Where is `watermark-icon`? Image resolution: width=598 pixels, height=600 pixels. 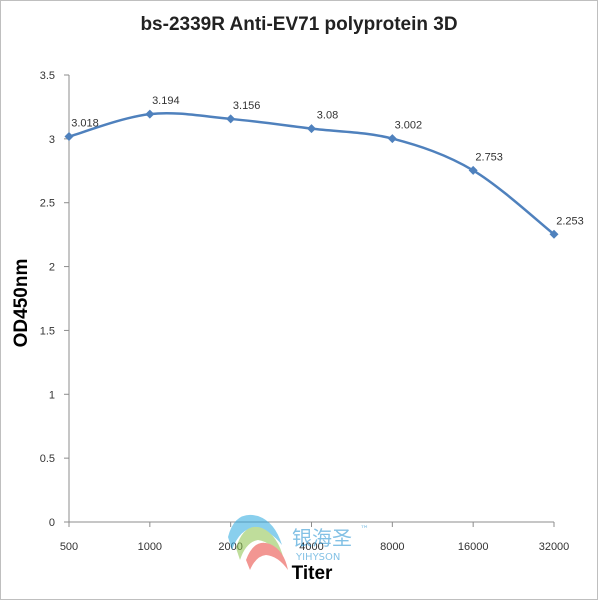 watermark-icon is located at coordinates (258, 542).